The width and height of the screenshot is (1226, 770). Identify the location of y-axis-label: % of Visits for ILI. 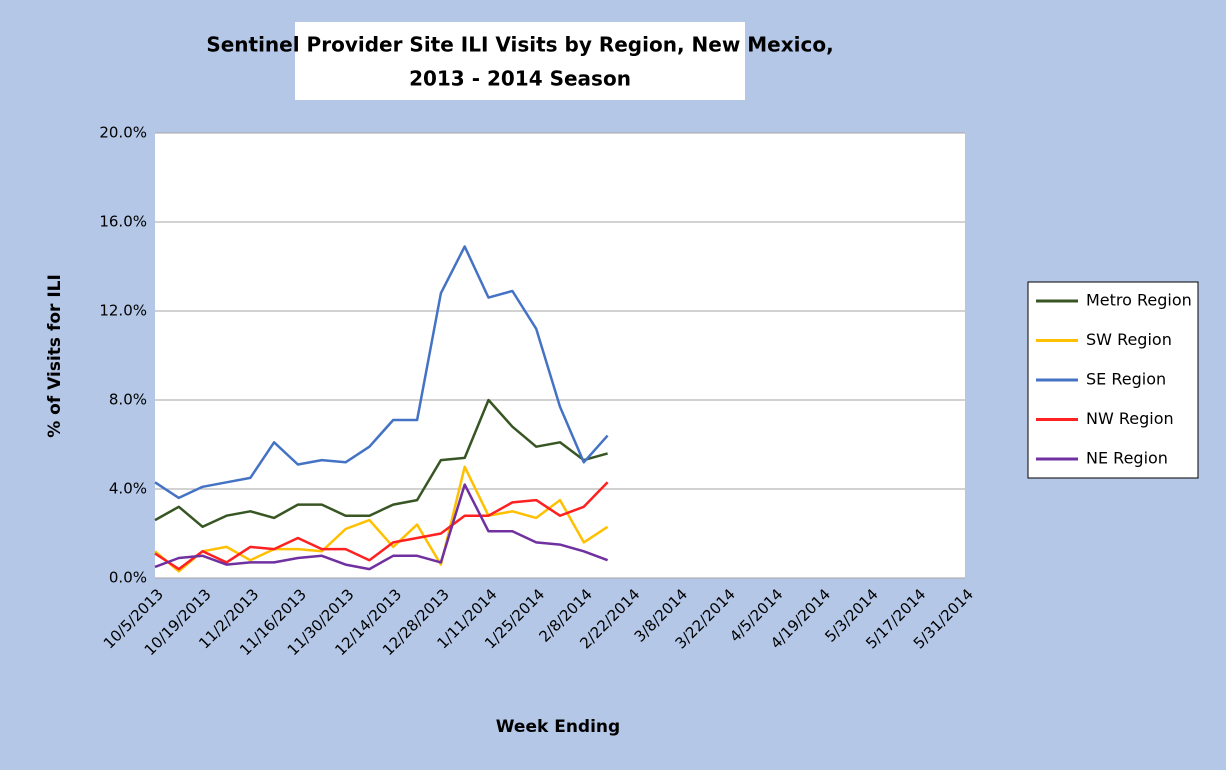
(55, 356).